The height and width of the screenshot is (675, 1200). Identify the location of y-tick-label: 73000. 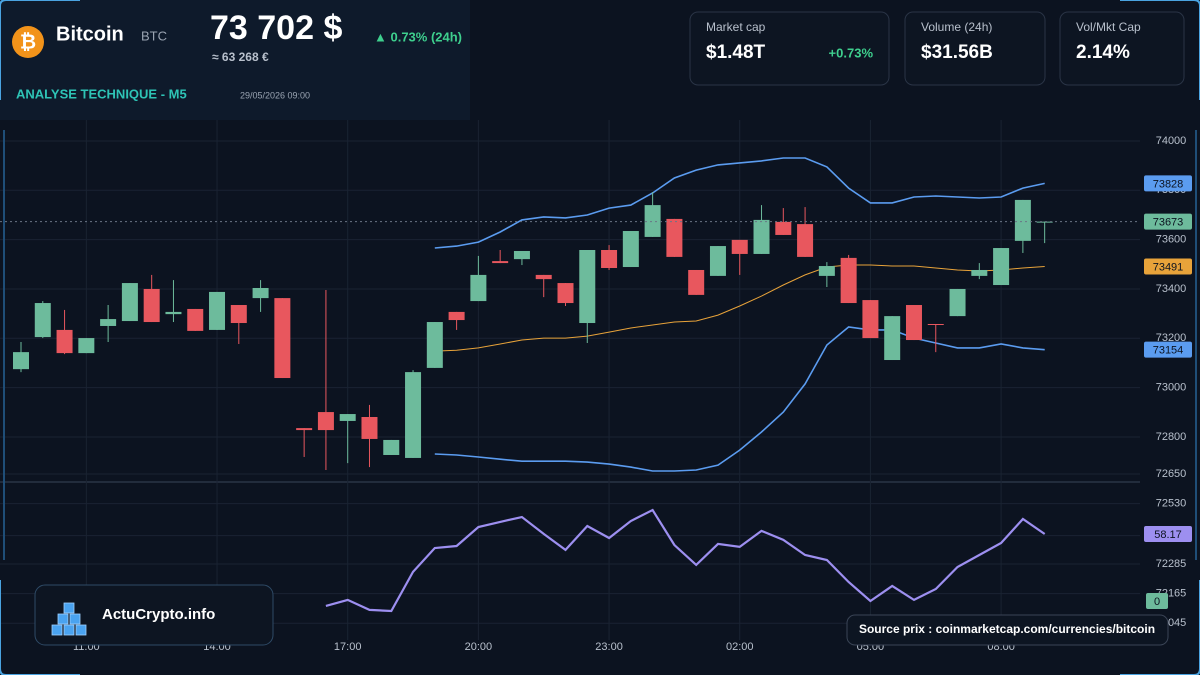
(1171, 388).